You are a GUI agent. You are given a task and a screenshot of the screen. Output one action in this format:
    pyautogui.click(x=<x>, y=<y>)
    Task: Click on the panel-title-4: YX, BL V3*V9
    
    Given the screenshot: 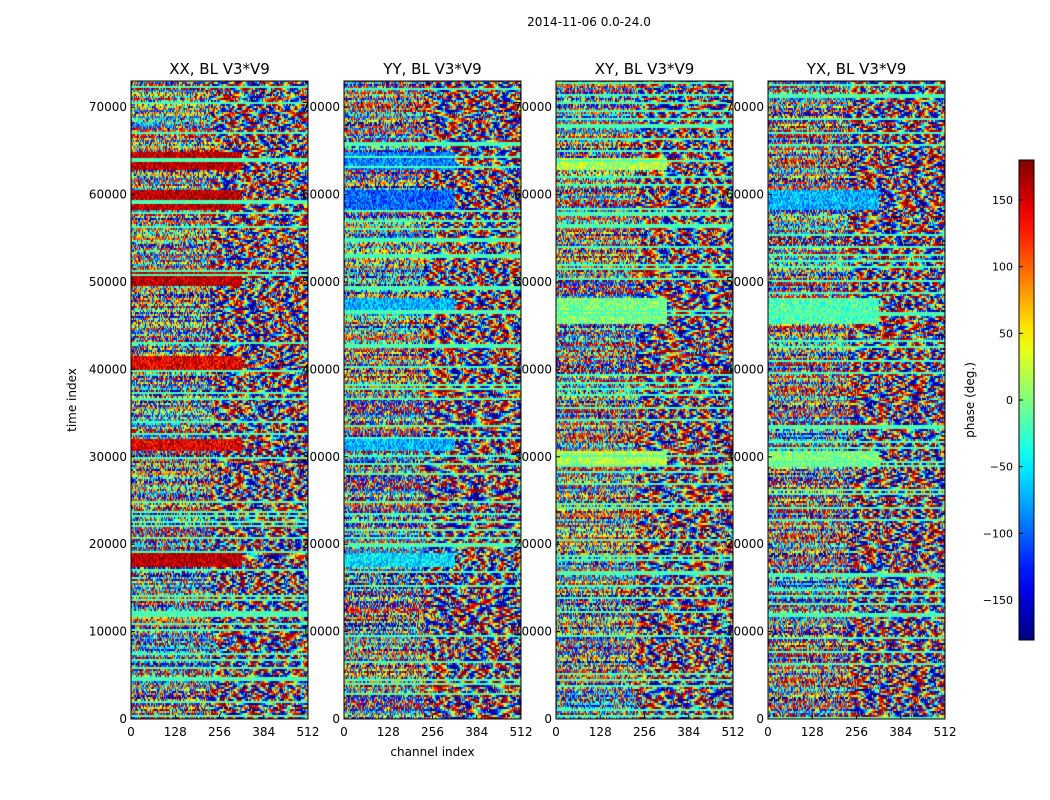 What is the action you would take?
    pyautogui.click(x=856, y=69)
    